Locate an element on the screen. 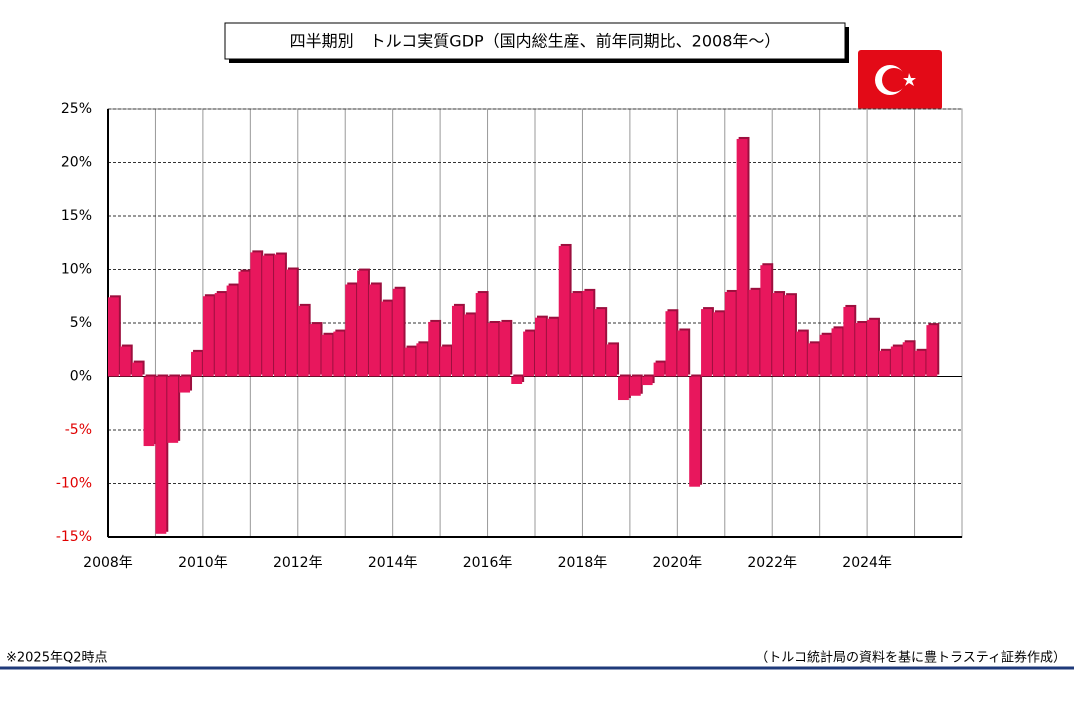  flag-crescent-cut is located at coordinates (894, 80).